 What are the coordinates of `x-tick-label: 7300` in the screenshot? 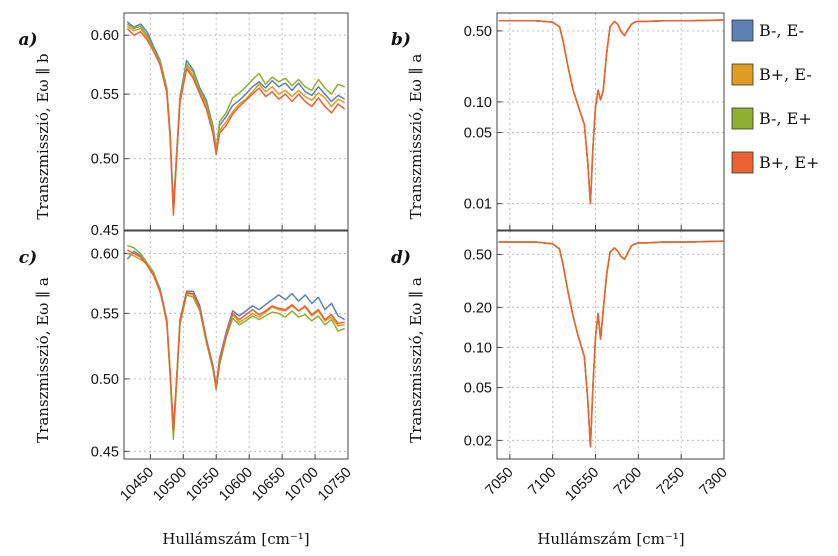 It's located at (714, 482).